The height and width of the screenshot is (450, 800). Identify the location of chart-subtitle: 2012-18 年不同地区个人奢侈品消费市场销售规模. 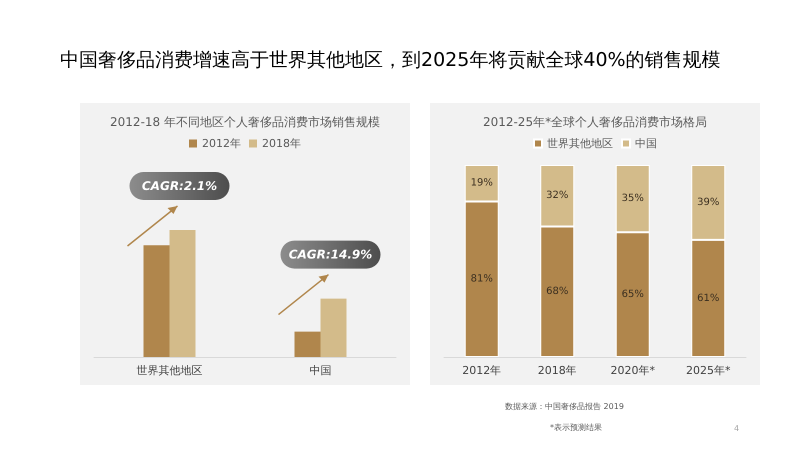
(245, 122).